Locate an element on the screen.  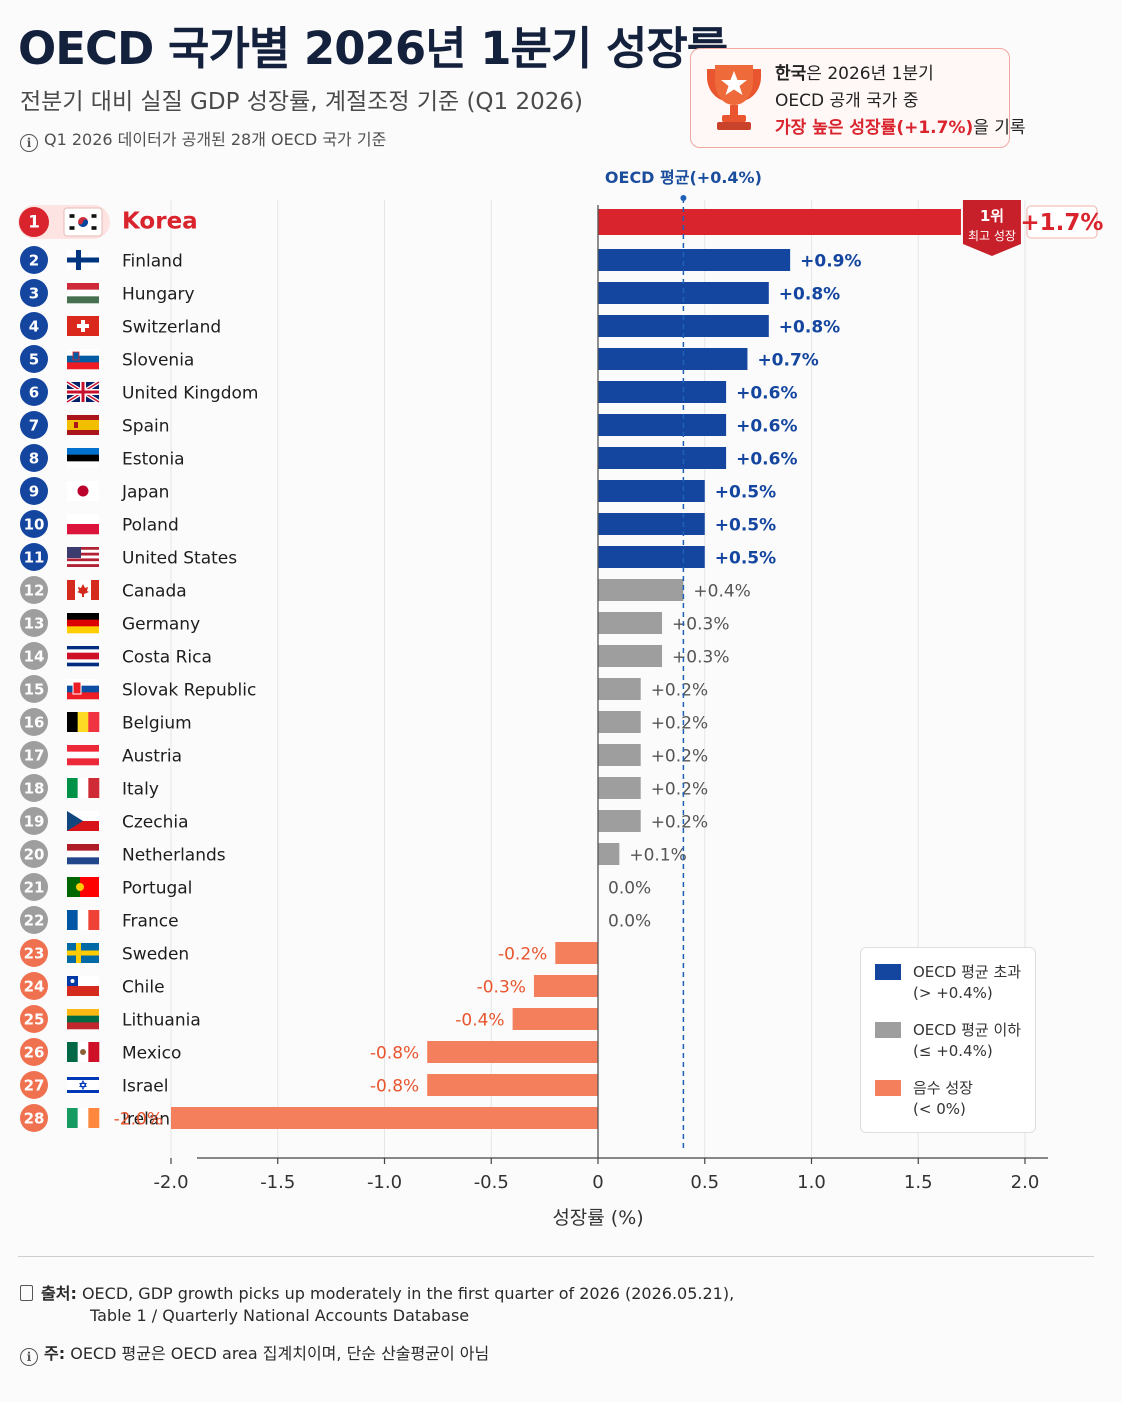
top-badge-label: 최고 성장 is located at coordinates (992, 236).